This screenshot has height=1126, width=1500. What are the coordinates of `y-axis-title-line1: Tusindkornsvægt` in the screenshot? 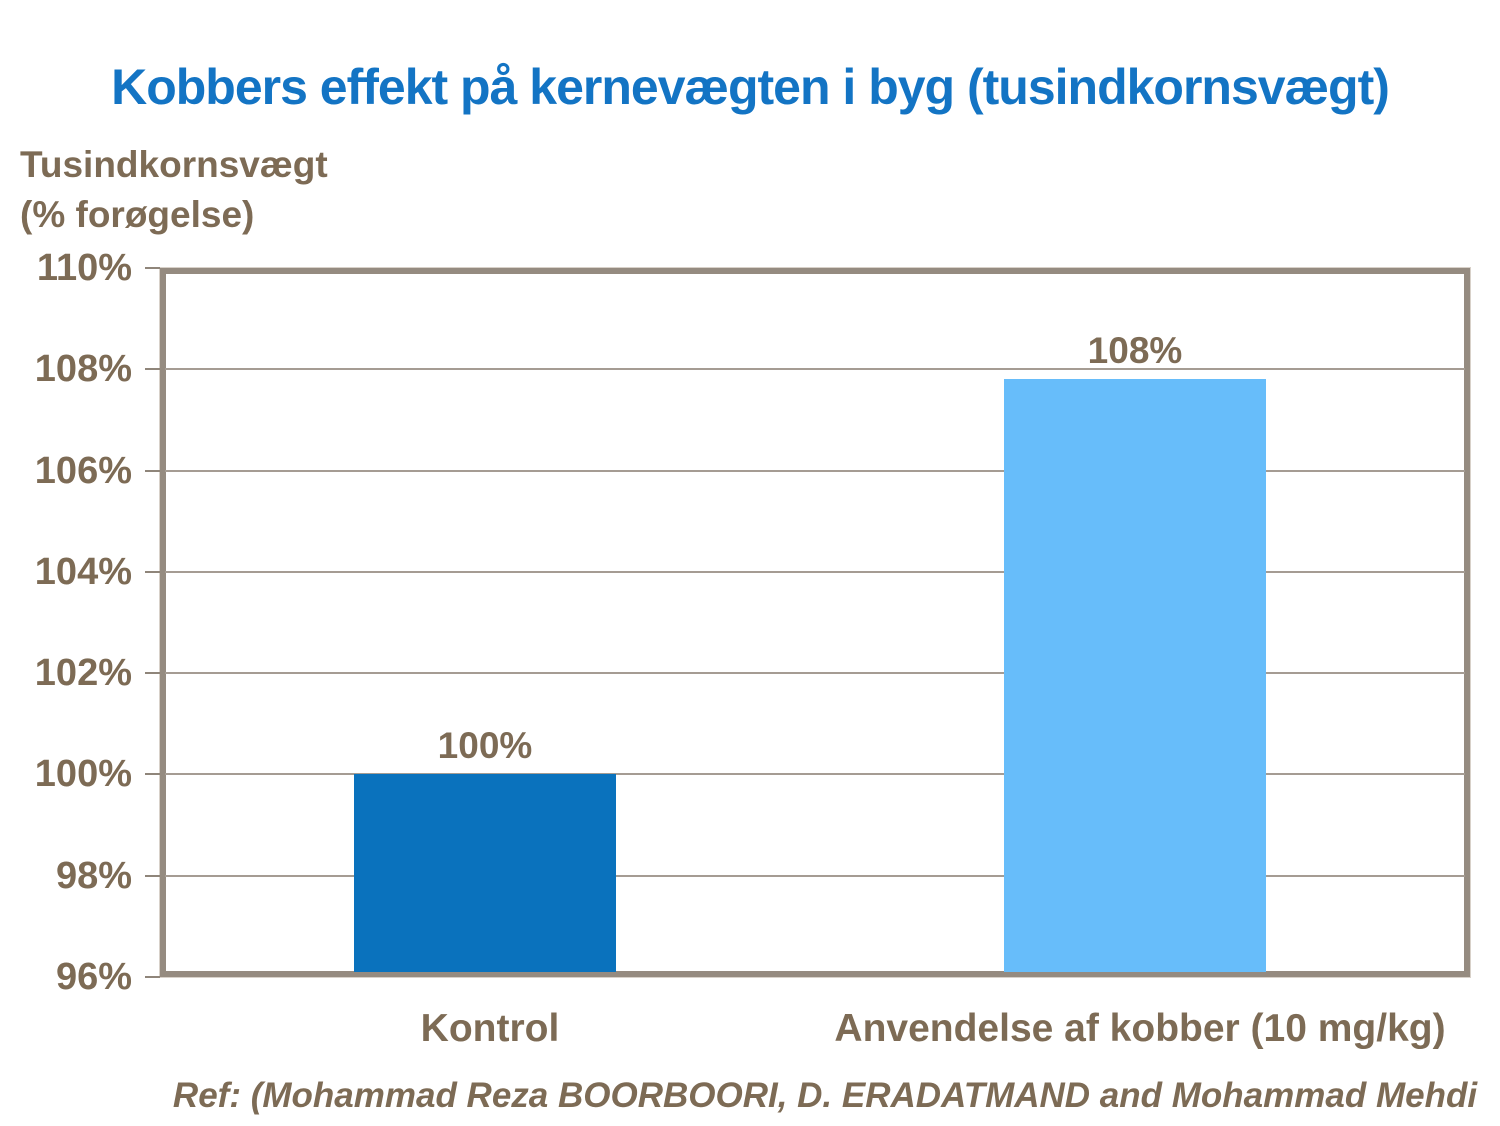 It's located at (174, 164).